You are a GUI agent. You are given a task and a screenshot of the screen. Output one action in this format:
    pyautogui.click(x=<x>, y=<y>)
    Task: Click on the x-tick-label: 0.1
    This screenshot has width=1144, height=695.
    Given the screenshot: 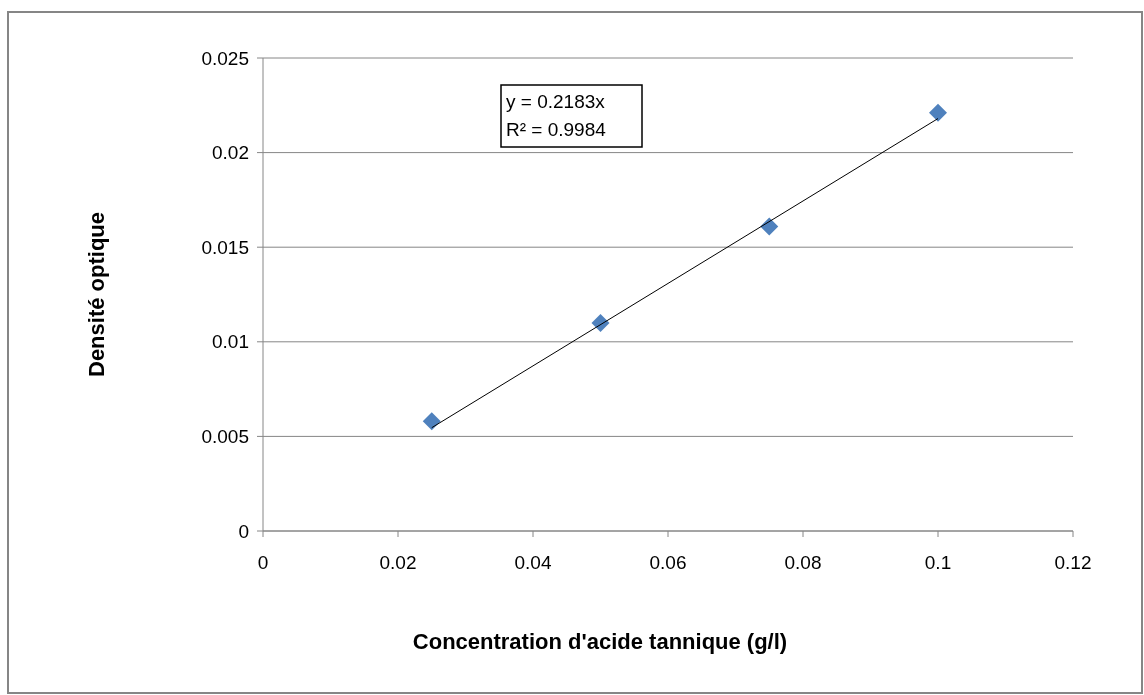 What is the action you would take?
    pyautogui.click(x=938, y=562)
    